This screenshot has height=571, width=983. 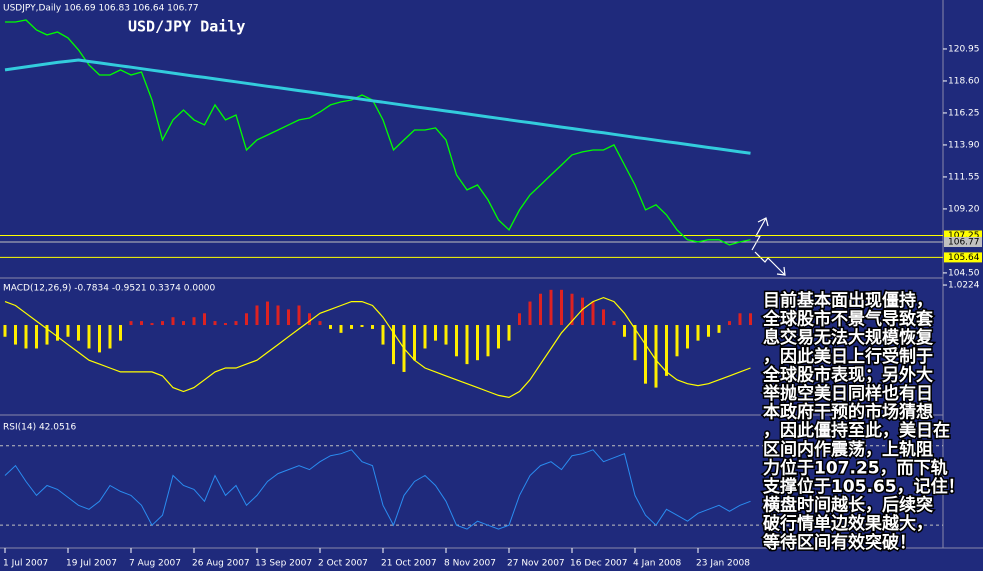 What do you see at coordinates (964, 273) in the screenshot?
I see `y-tick-label: 104.50` at bounding box center [964, 273].